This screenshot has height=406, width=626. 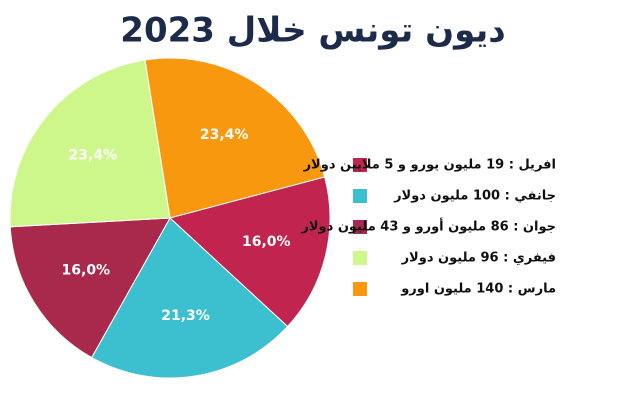 I want to click on value-label: 21,3%, so click(x=185, y=316).